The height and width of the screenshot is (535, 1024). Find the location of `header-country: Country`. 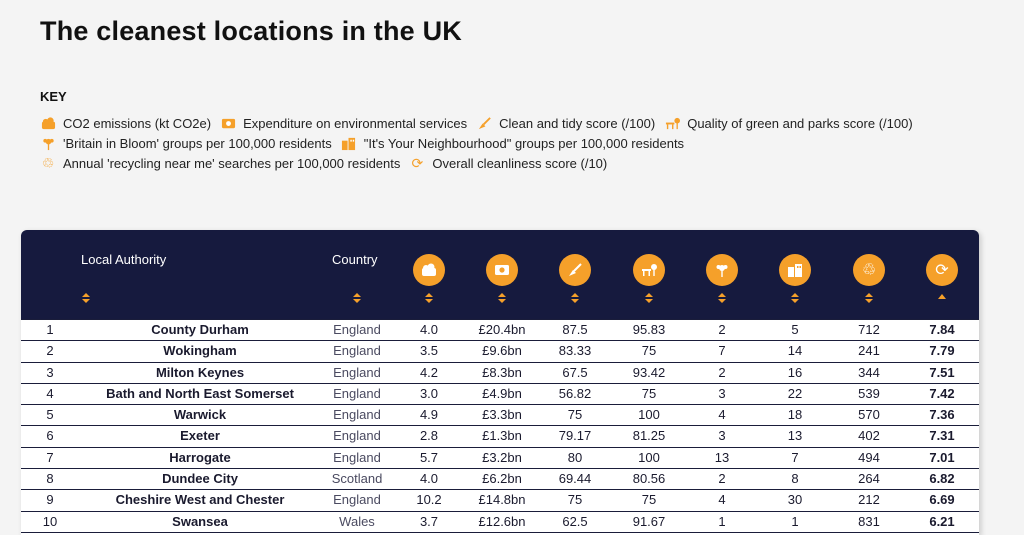

header-country: Country is located at coordinates (357, 274).